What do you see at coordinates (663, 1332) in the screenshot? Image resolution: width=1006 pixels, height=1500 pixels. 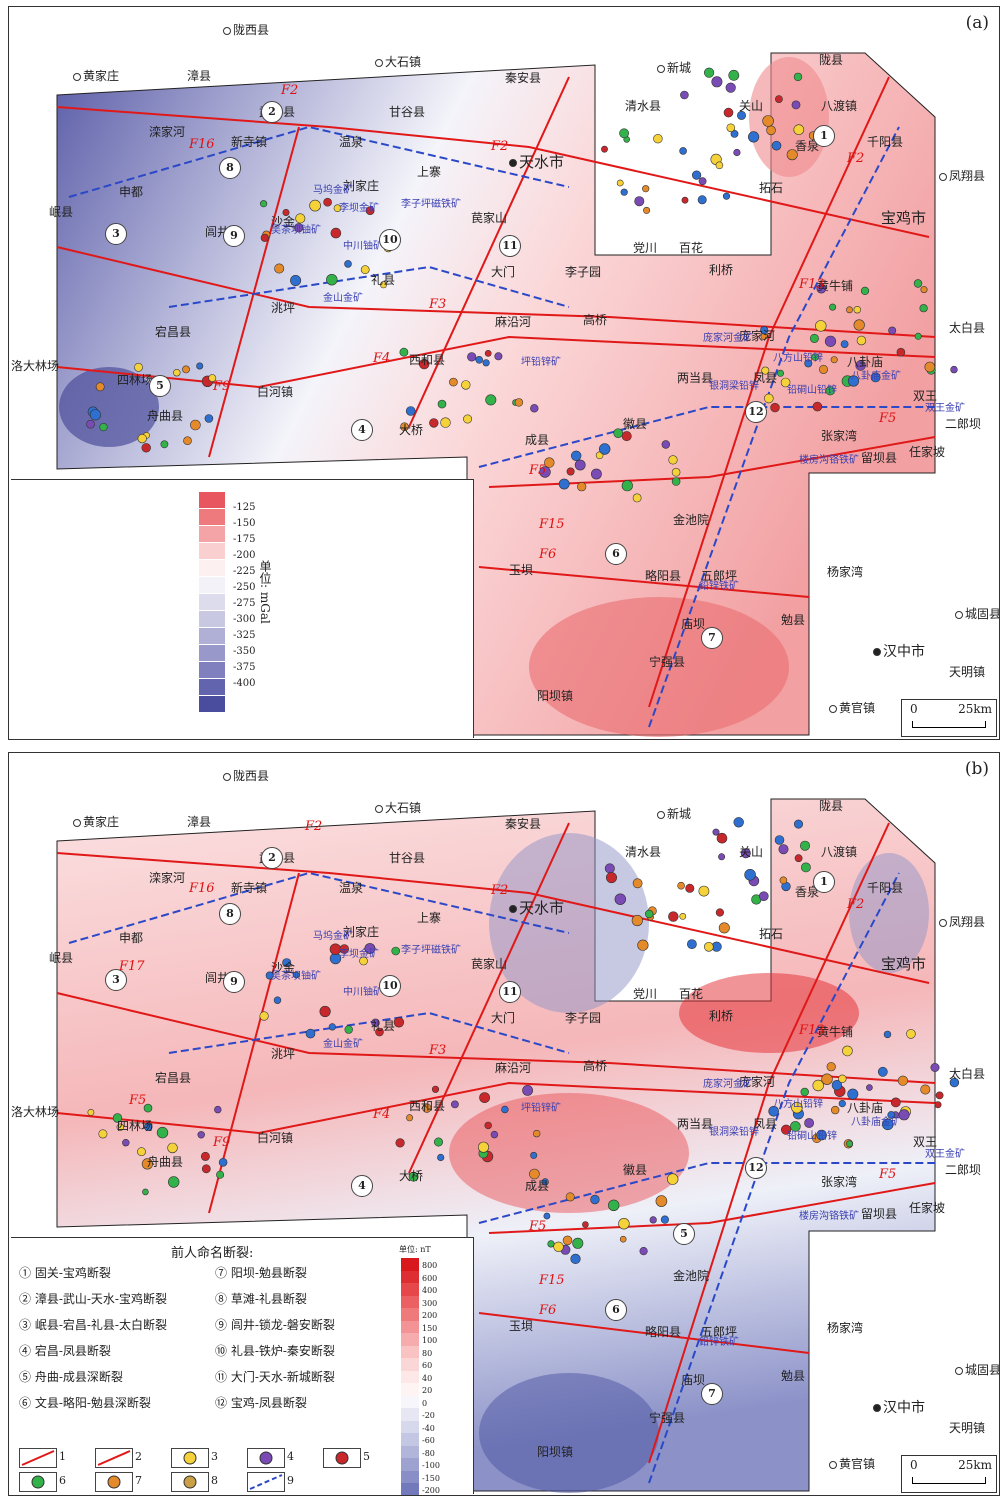 I see `place-label: 略阳县` at bounding box center [663, 1332].